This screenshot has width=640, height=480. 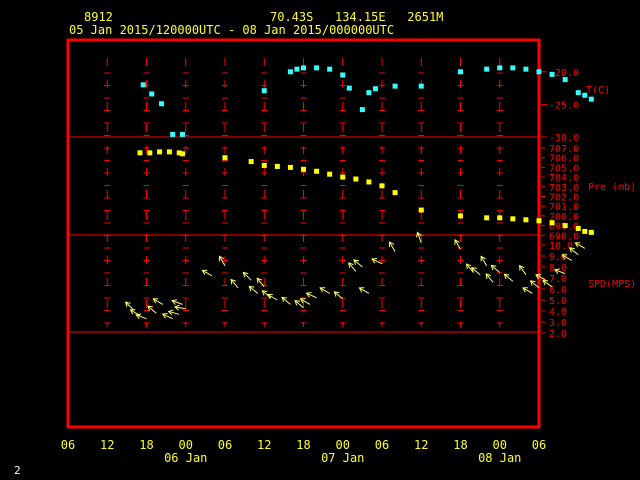 I want to click on tick-label-pres-7: 700.0, so click(x=564, y=217).